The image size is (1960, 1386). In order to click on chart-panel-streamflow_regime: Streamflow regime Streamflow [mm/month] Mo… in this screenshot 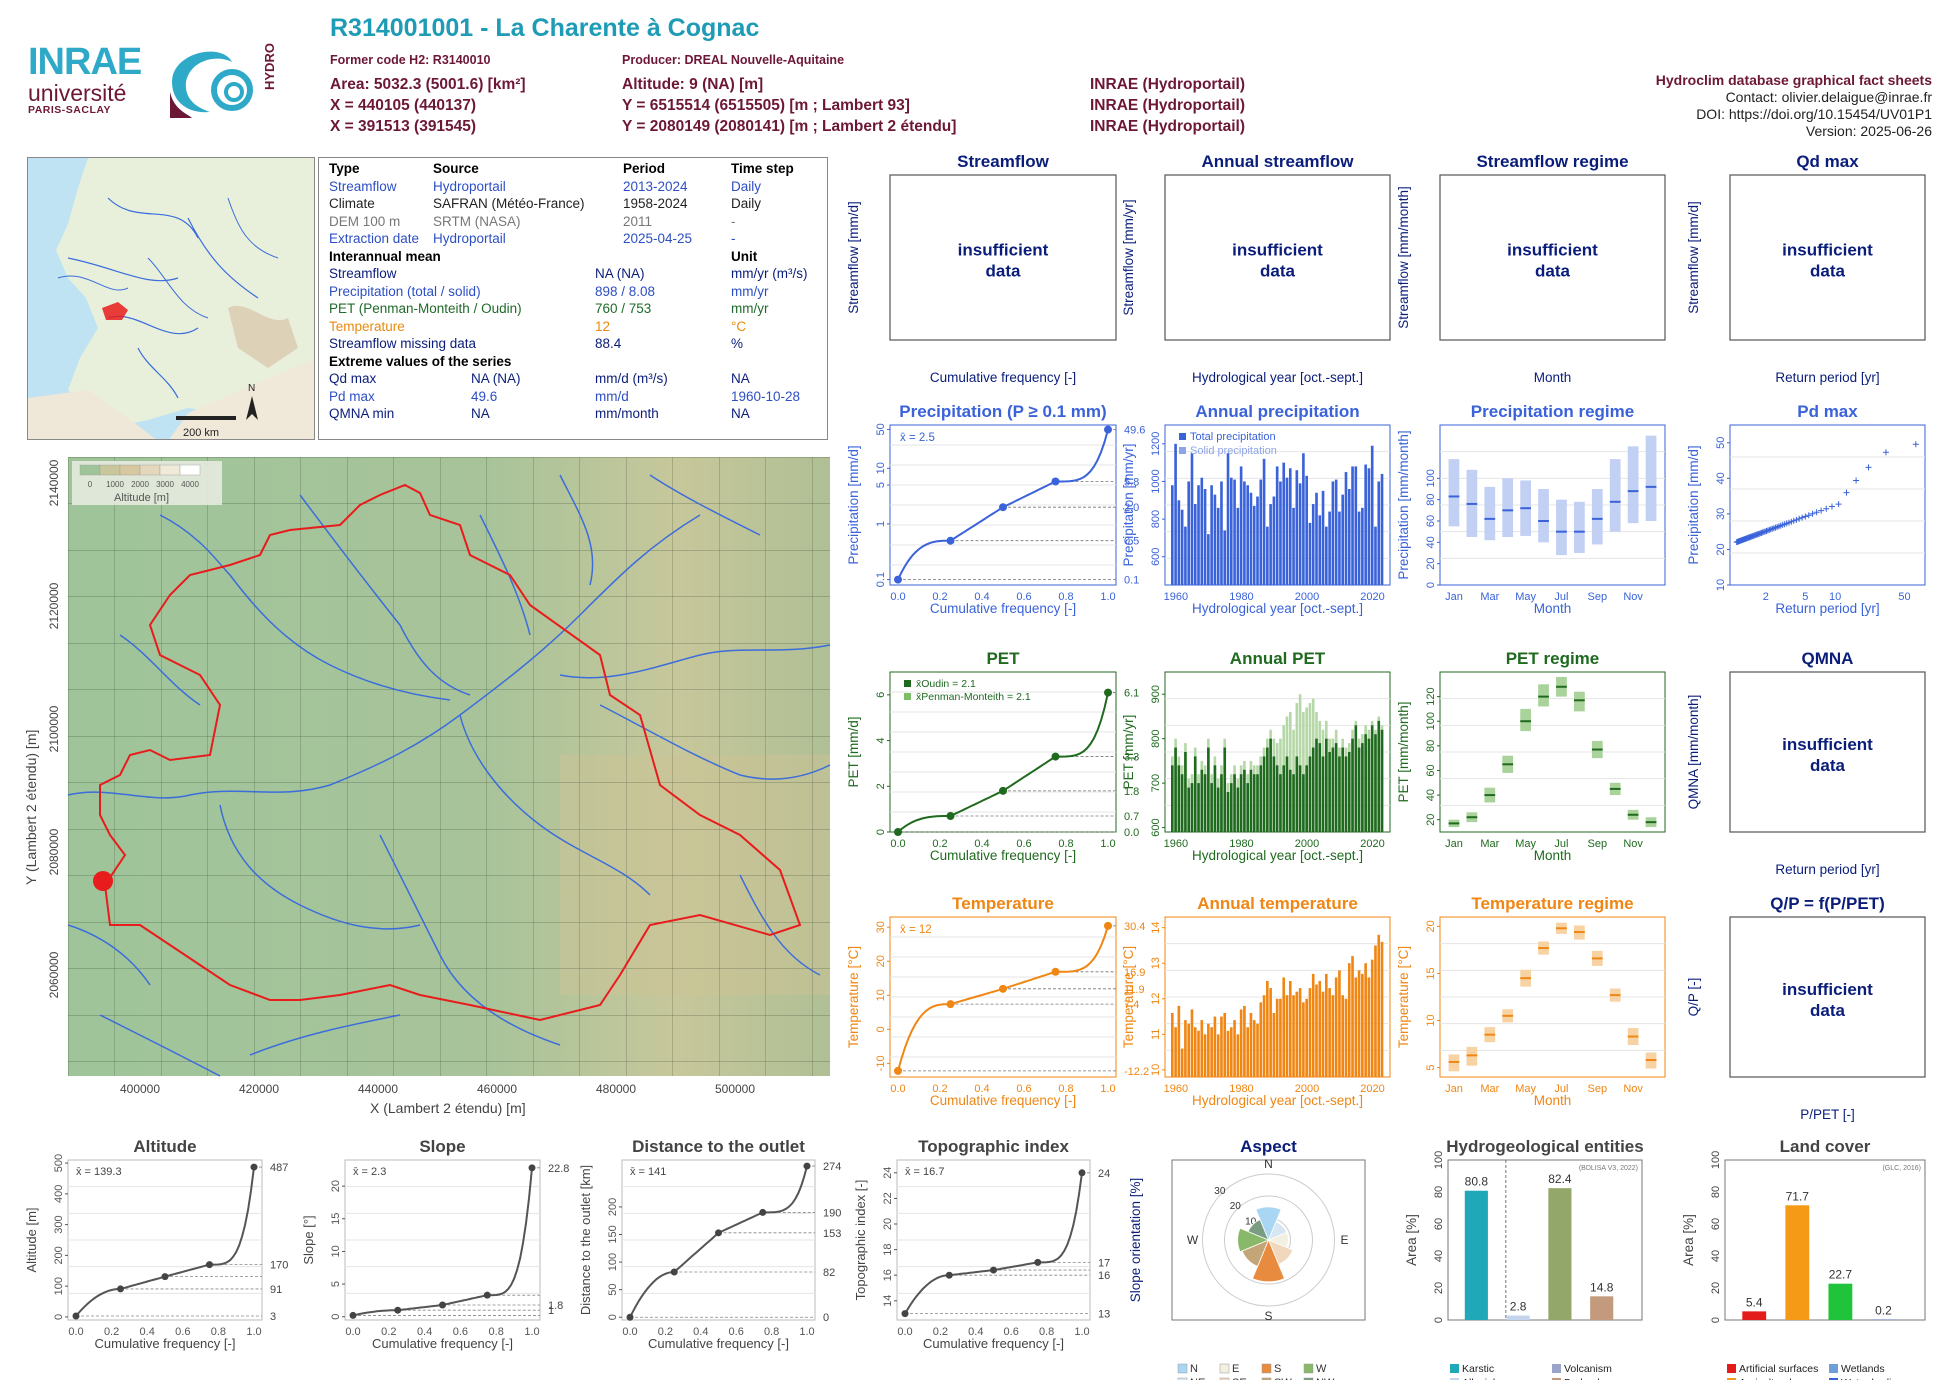, I will do `click(1547, 275)`.